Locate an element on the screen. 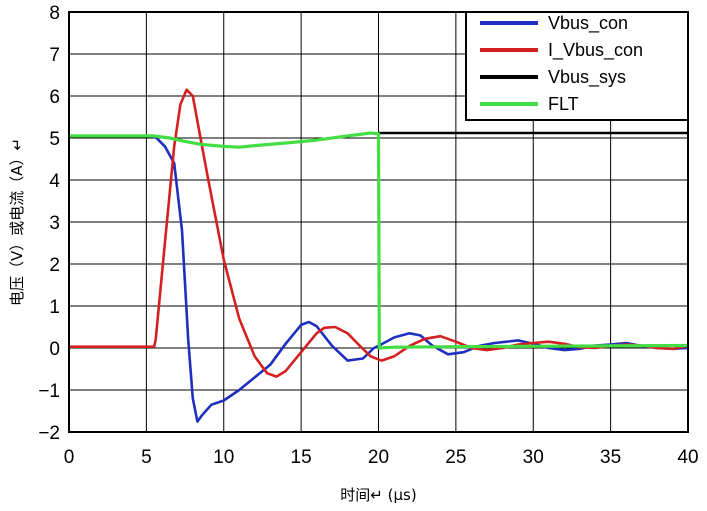  legend-label: Vbus_con is located at coordinates (588, 23).